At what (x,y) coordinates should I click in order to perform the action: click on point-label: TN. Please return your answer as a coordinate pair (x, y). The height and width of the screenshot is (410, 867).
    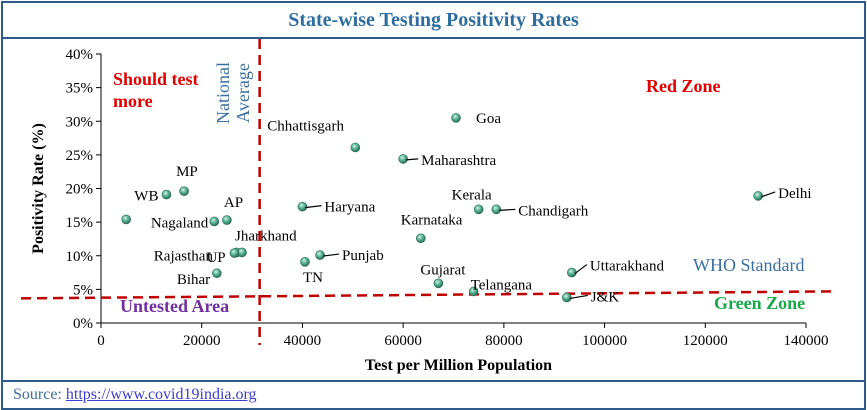
    Looking at the image, I should click on (313, 278).